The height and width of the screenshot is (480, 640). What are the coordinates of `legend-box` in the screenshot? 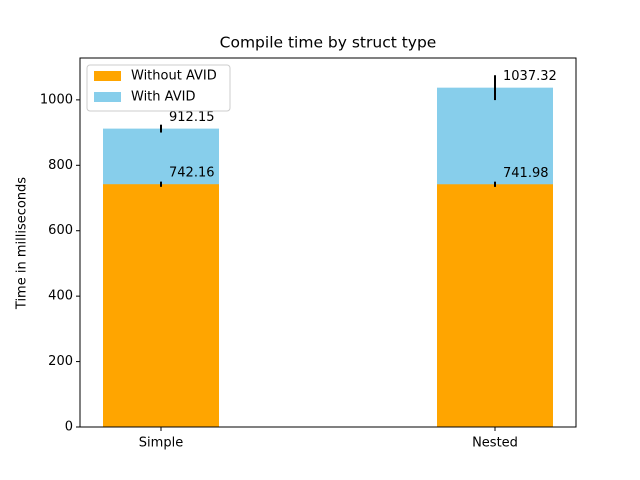 It's located at (158, 88).